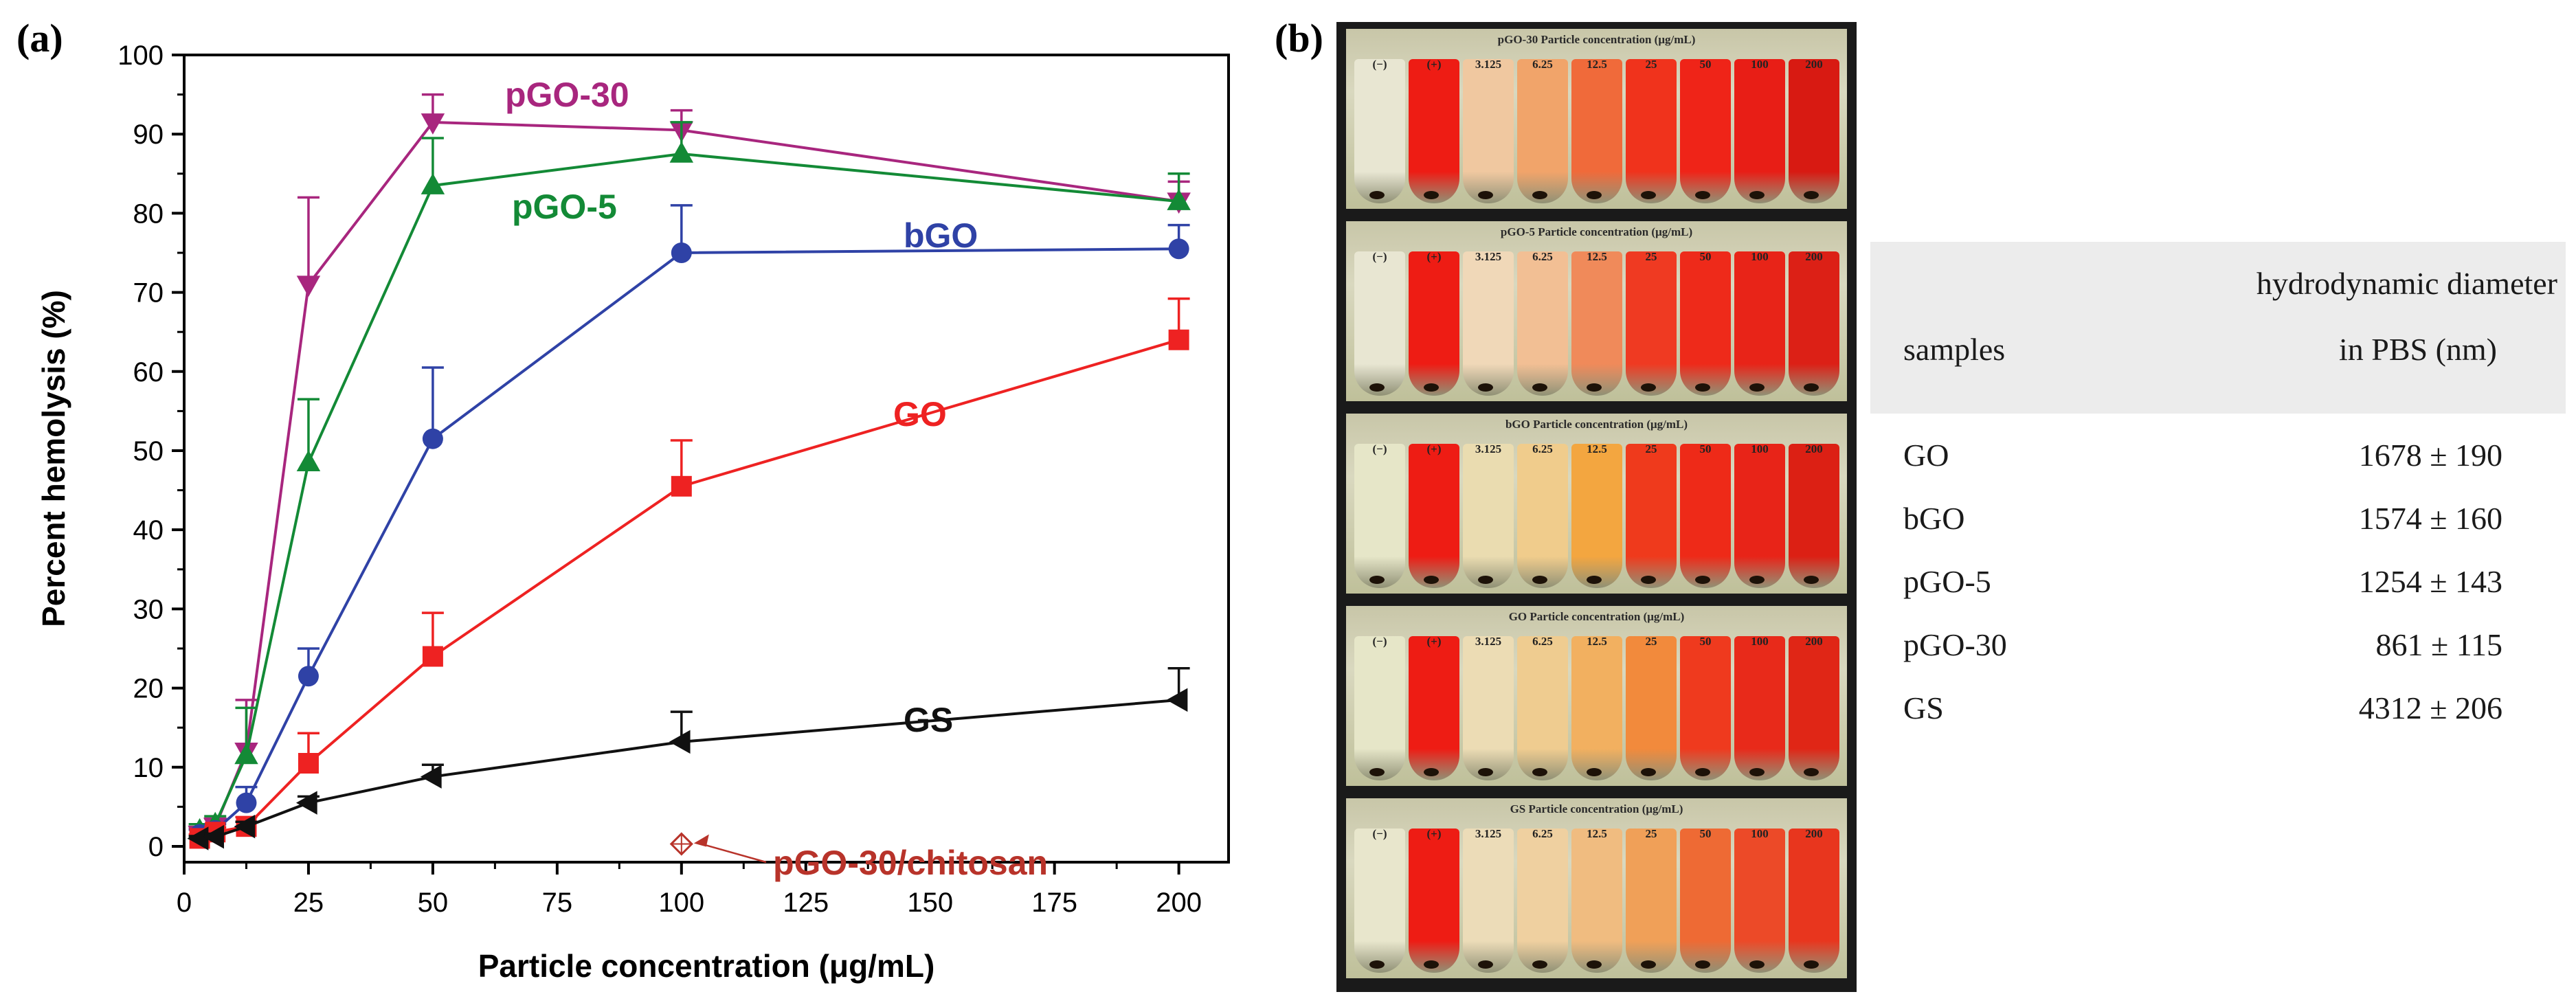  I want to click on x-tick-label: 75, so click(557, 903).